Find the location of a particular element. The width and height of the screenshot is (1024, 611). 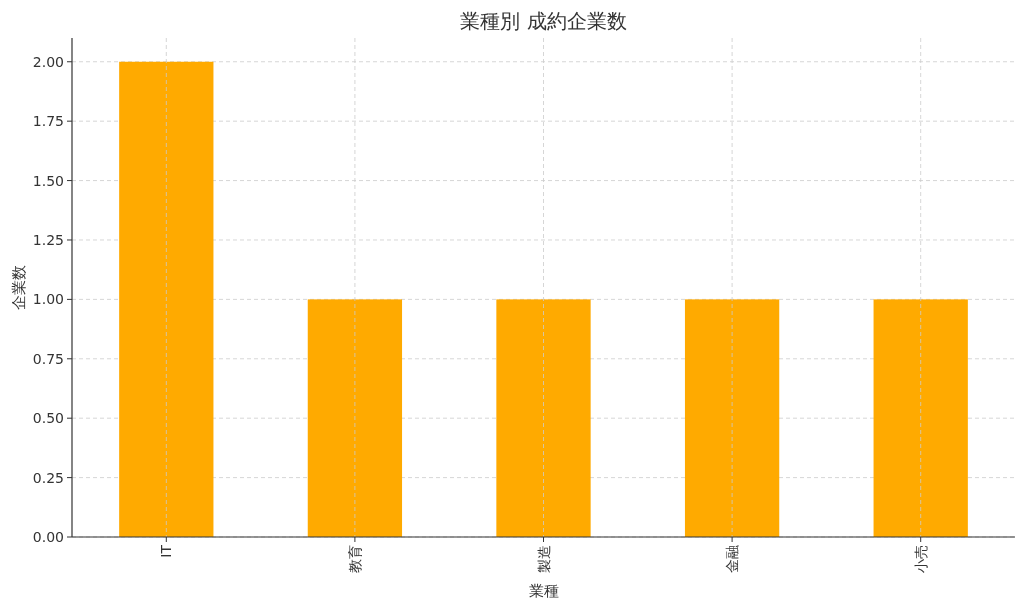

chart-title: 業種別 成約企業数 is located at coordinates (543, 21).